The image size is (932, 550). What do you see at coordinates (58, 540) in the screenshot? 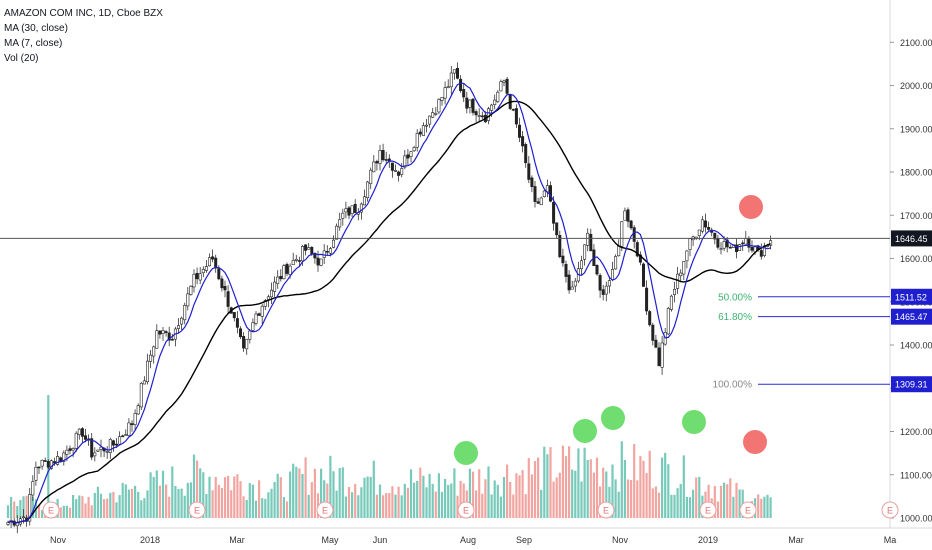
I see `time-label: Nov` at bounding box center [58, 540].